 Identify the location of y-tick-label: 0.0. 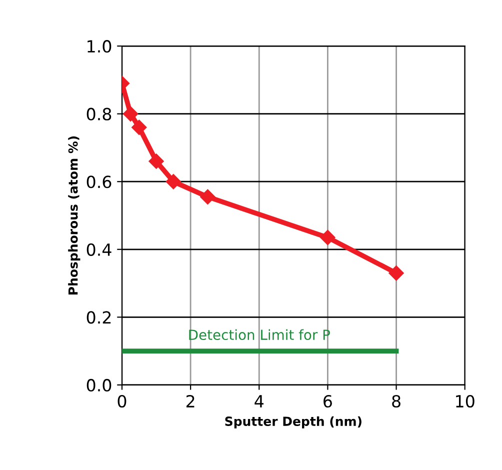
(99, 385).